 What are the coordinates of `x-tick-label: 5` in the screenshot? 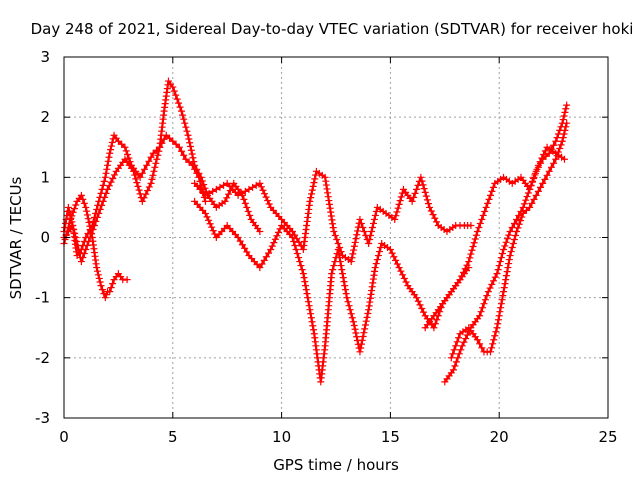 It's located at (173, 437).